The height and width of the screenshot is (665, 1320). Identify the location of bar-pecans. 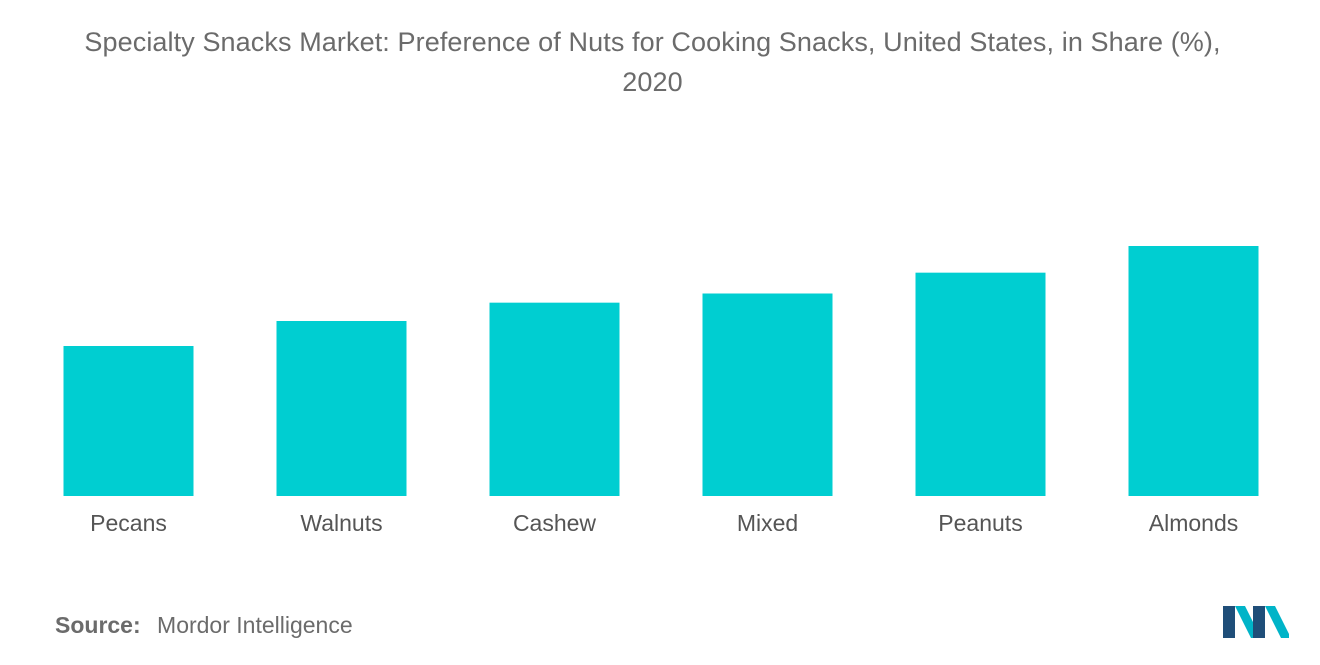
(128, 421).